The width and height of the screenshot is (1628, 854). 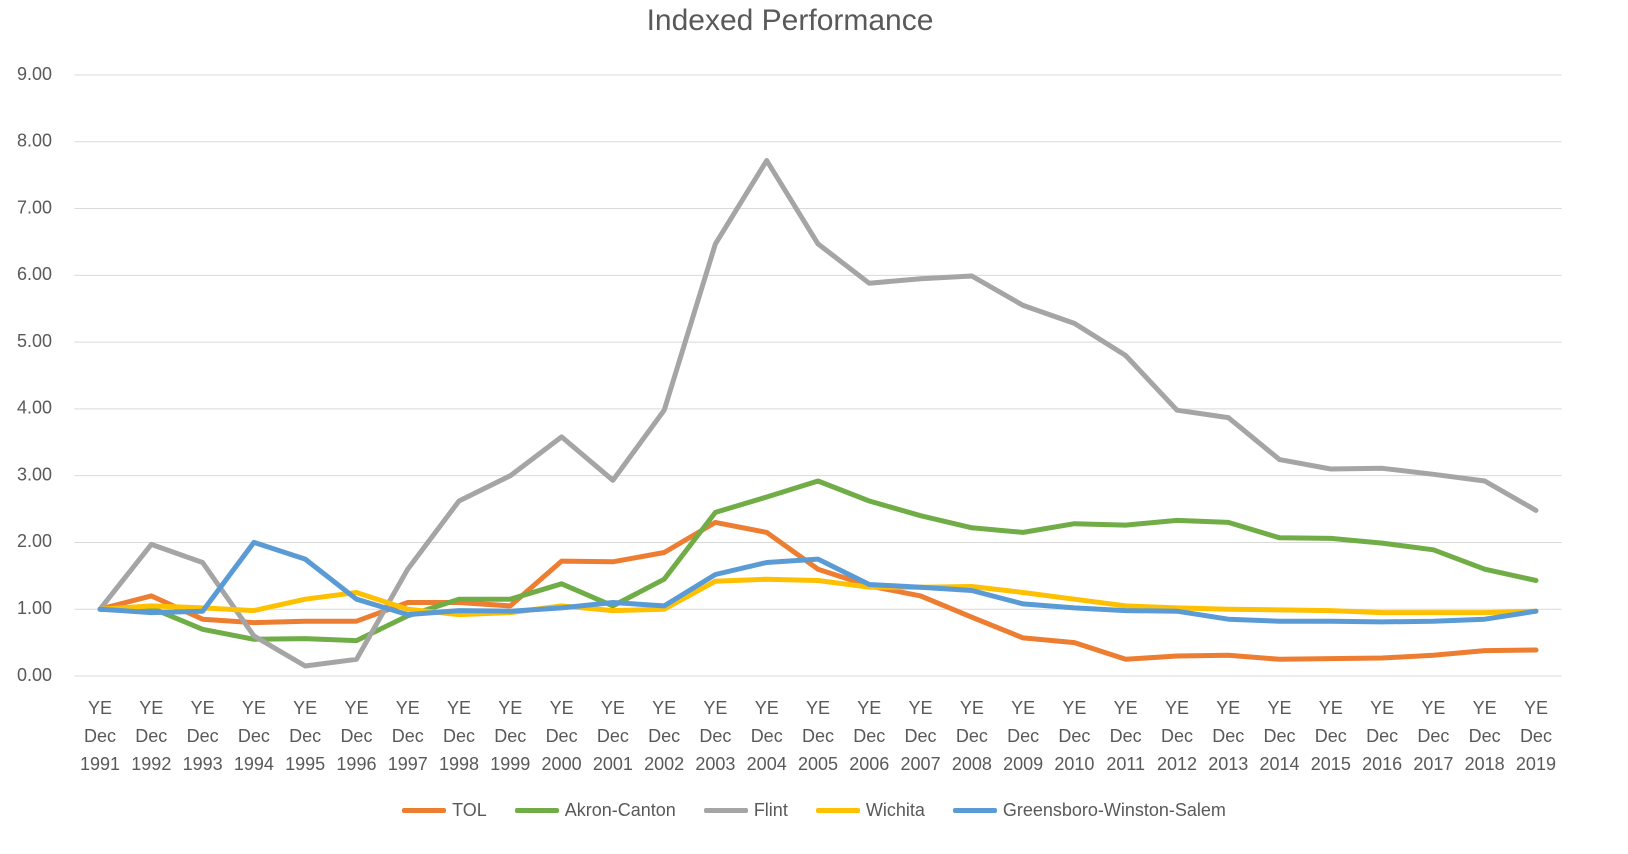 I want to click on legend-label: Flint, so click(x=770, y=810).